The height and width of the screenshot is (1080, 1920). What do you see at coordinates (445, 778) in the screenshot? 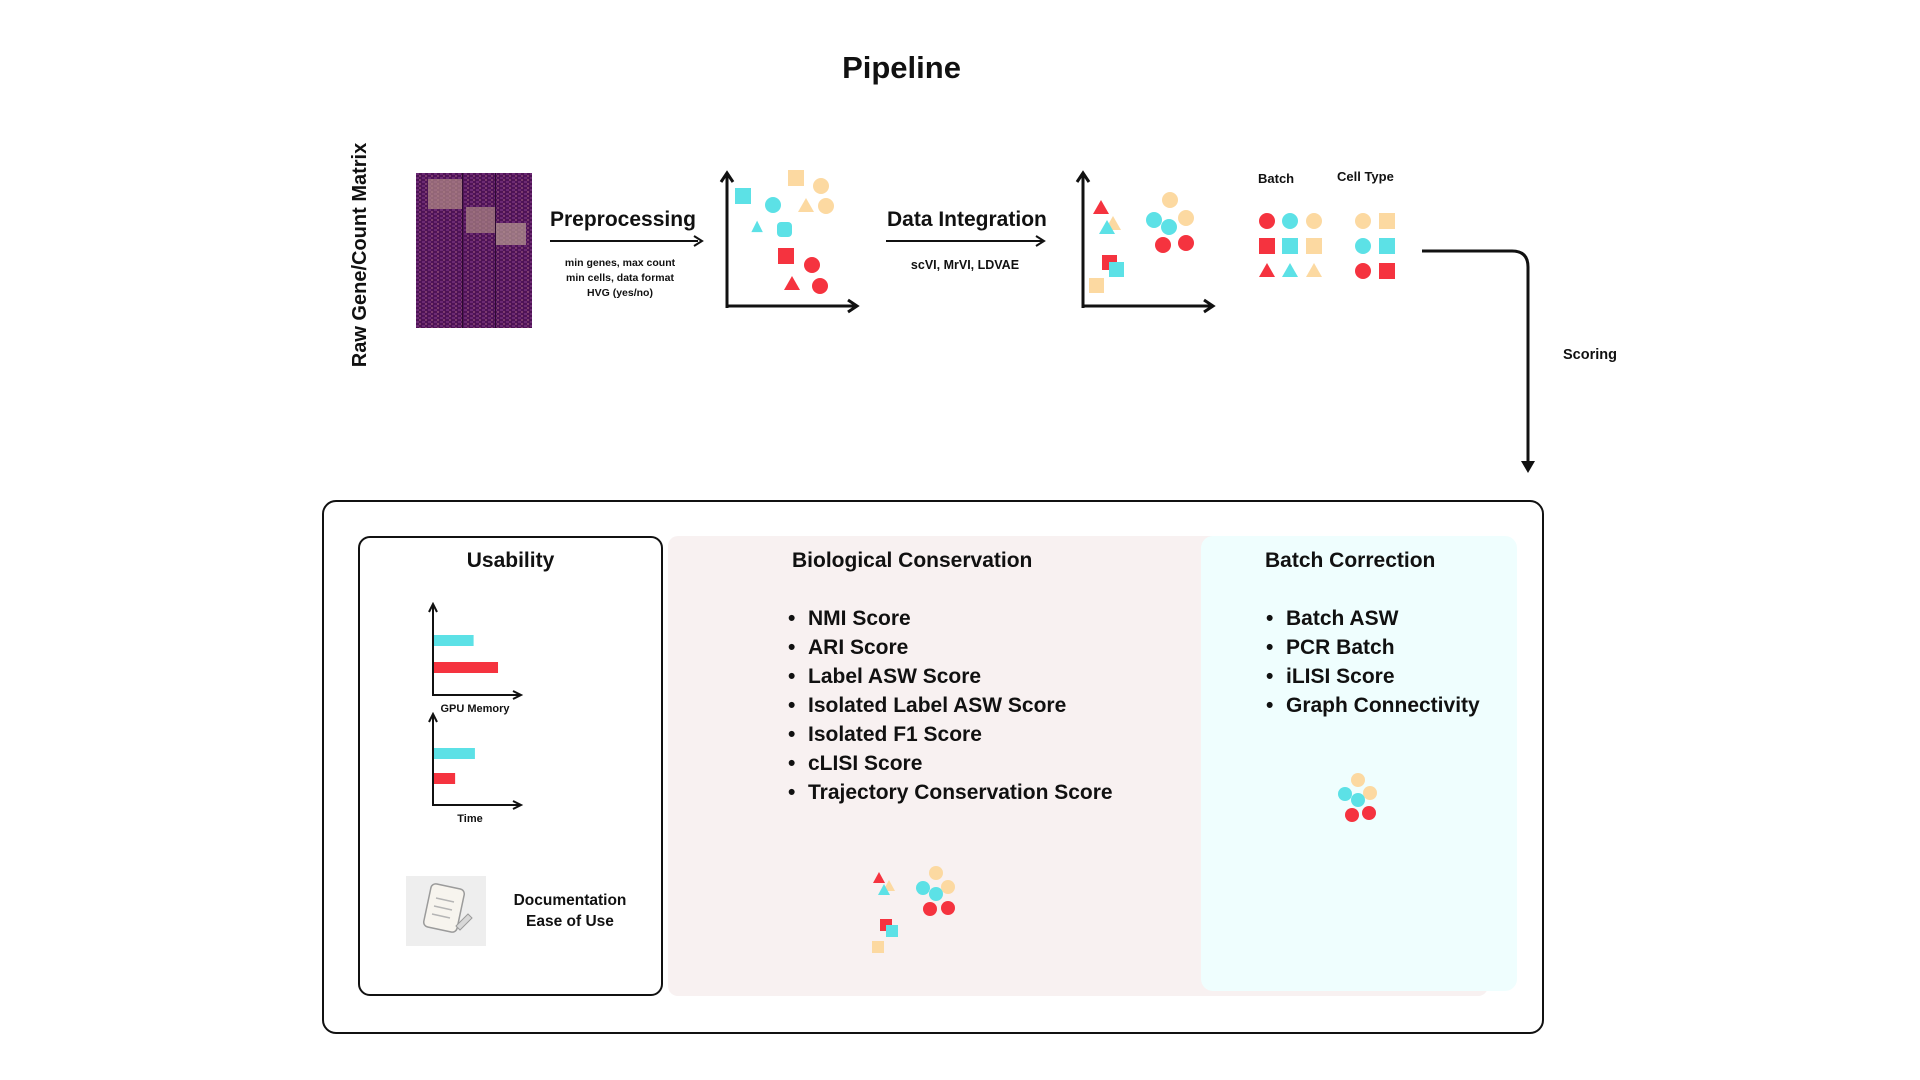
I see `time-bar-red` at bounding box center [445, 778].